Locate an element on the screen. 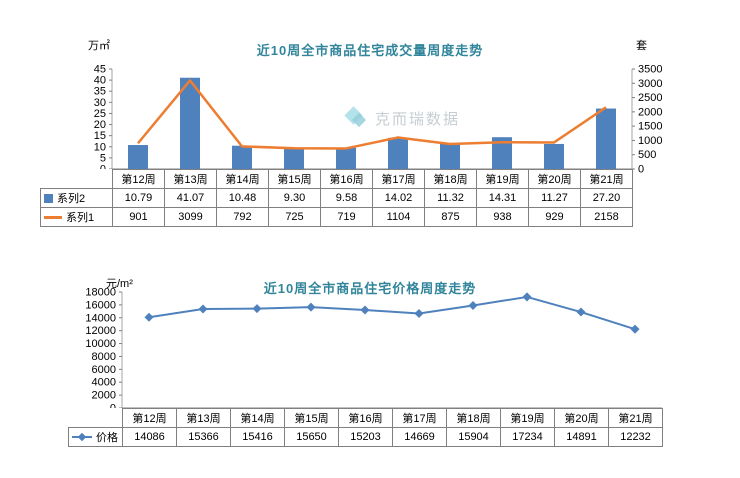 The width and height of the screenshot is (740, 478). tick-label: 3500 is located at coordinates (650, 70).